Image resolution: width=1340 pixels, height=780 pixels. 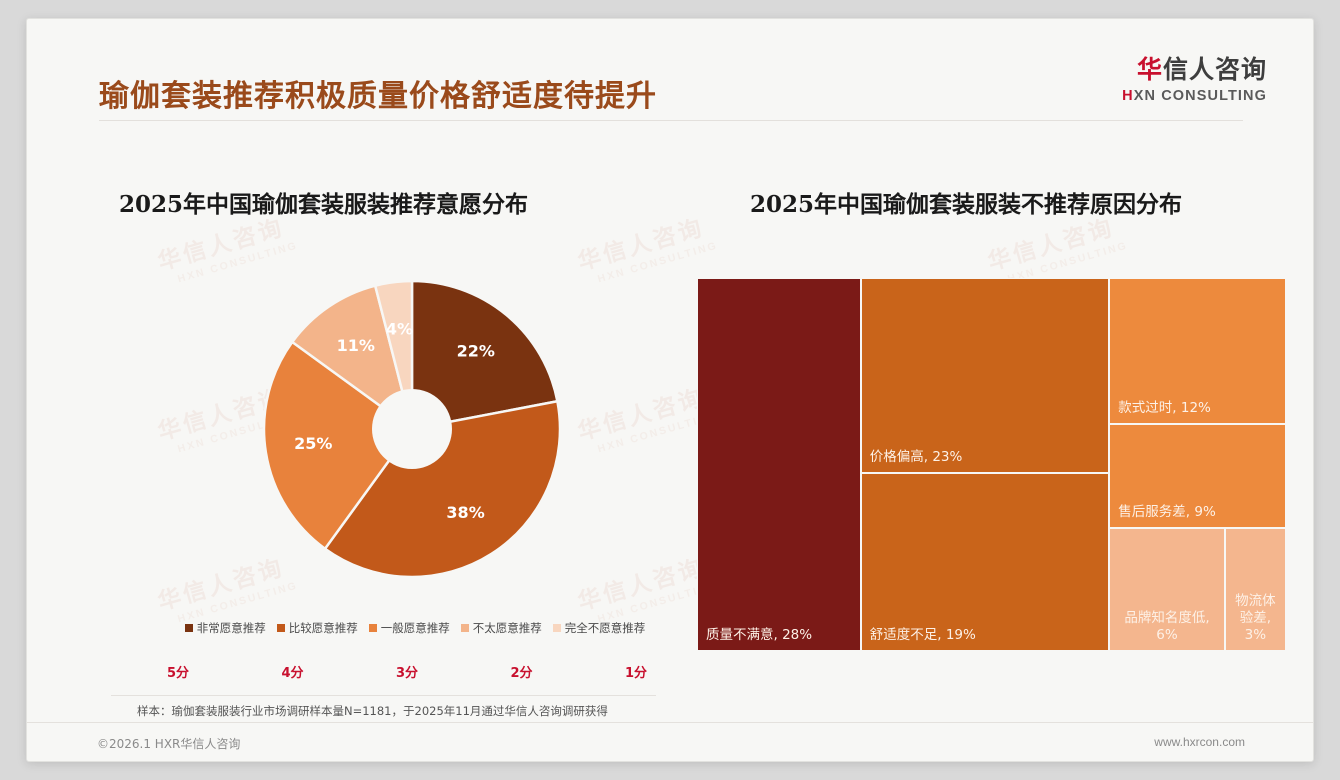 I want to click on legend-label: 非常愿意推荐, so click(x=231, y=628).